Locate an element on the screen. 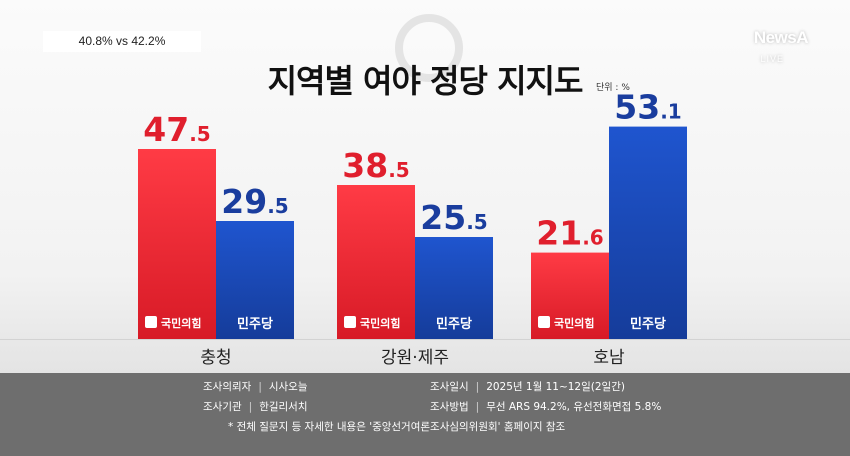 The image size is (850, 456). survey-agency-label: 조사기관 is located at coordinates (222, 407).